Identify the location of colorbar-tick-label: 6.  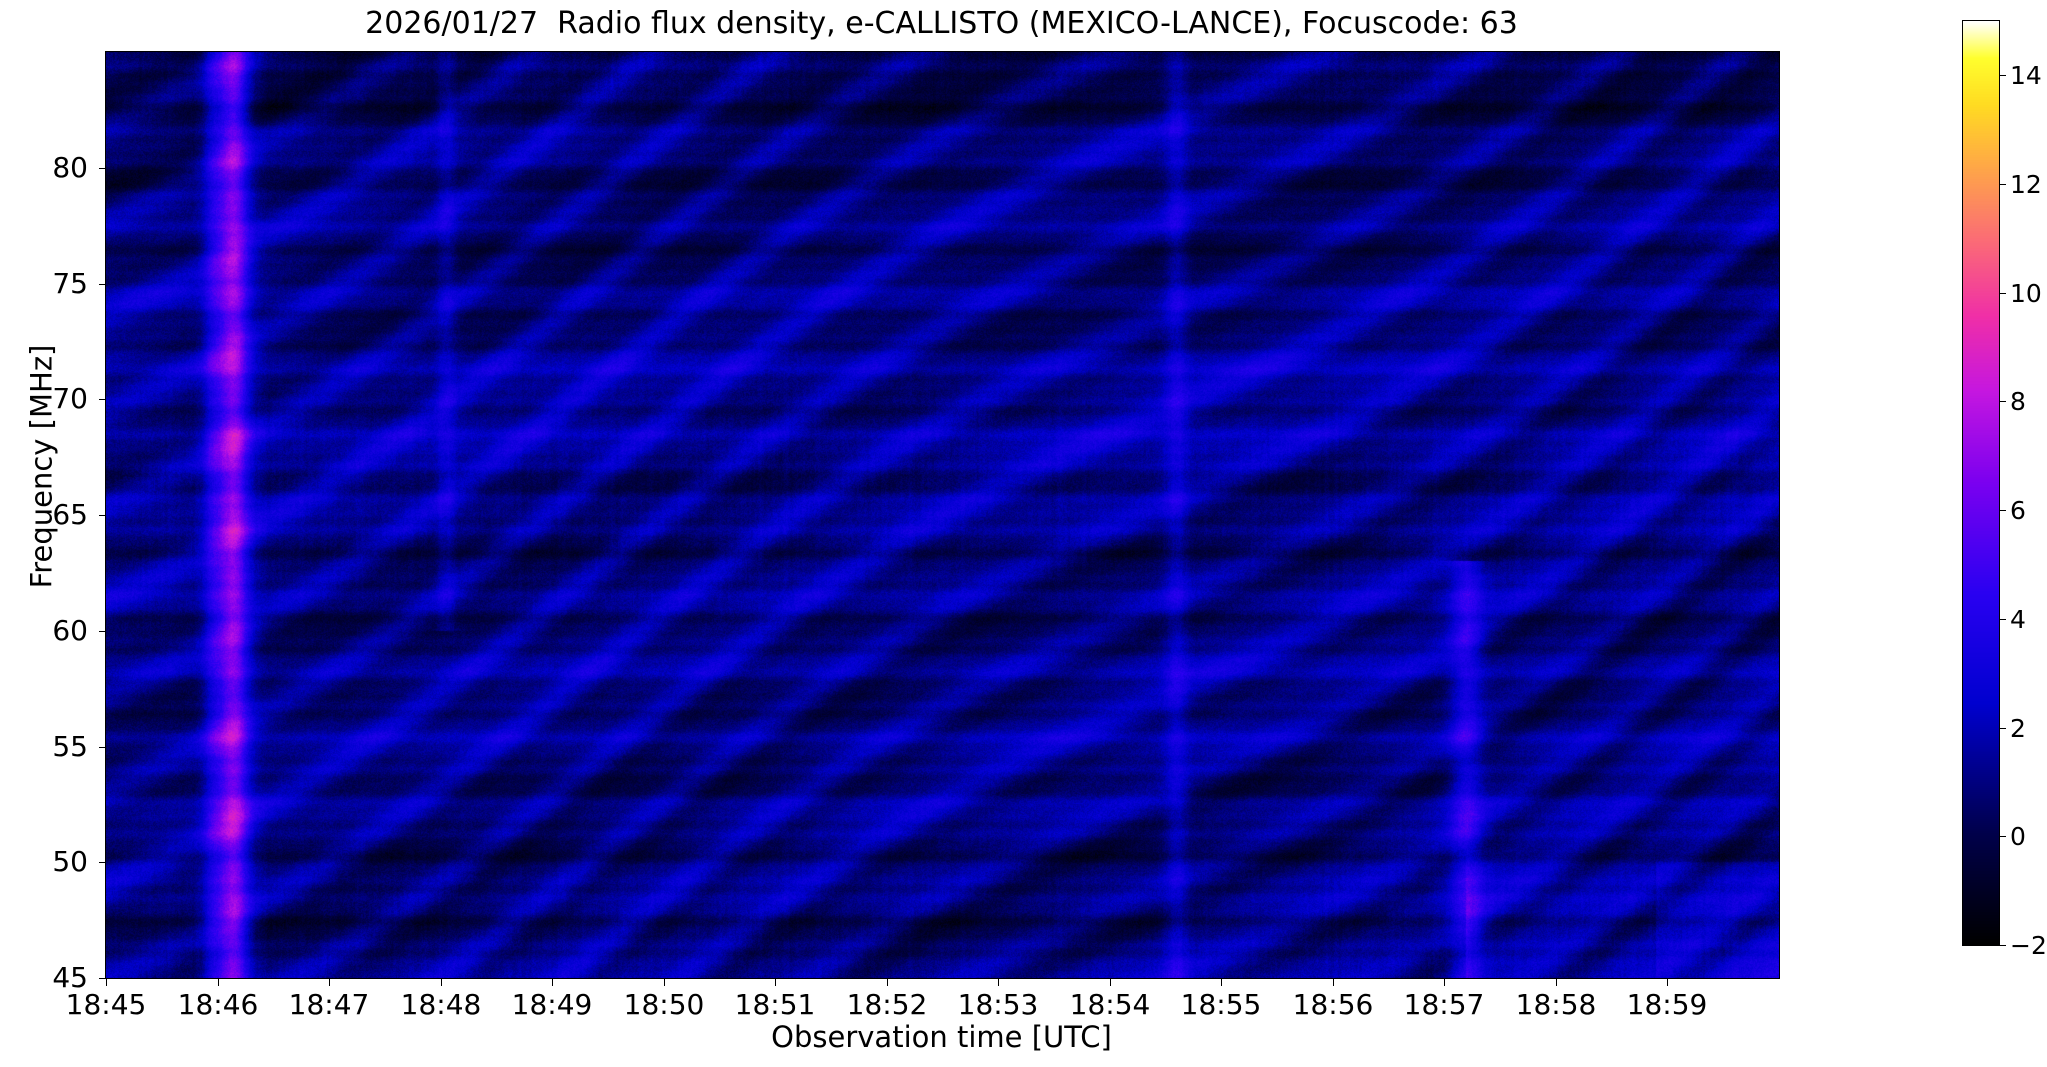
(2018, 510).